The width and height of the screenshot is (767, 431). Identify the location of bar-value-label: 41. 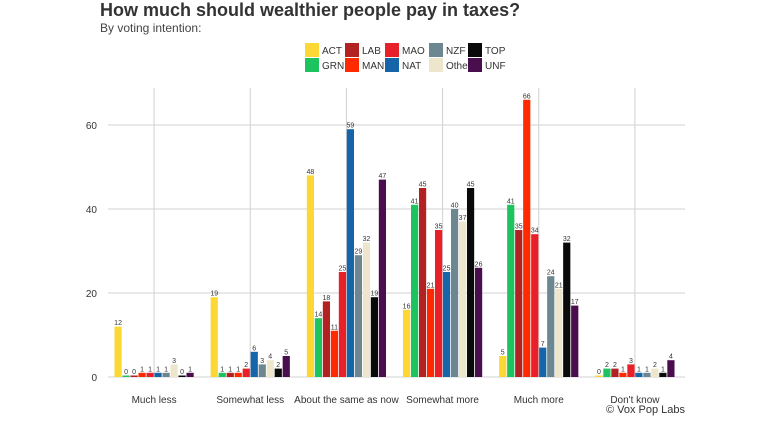
(415, 201).